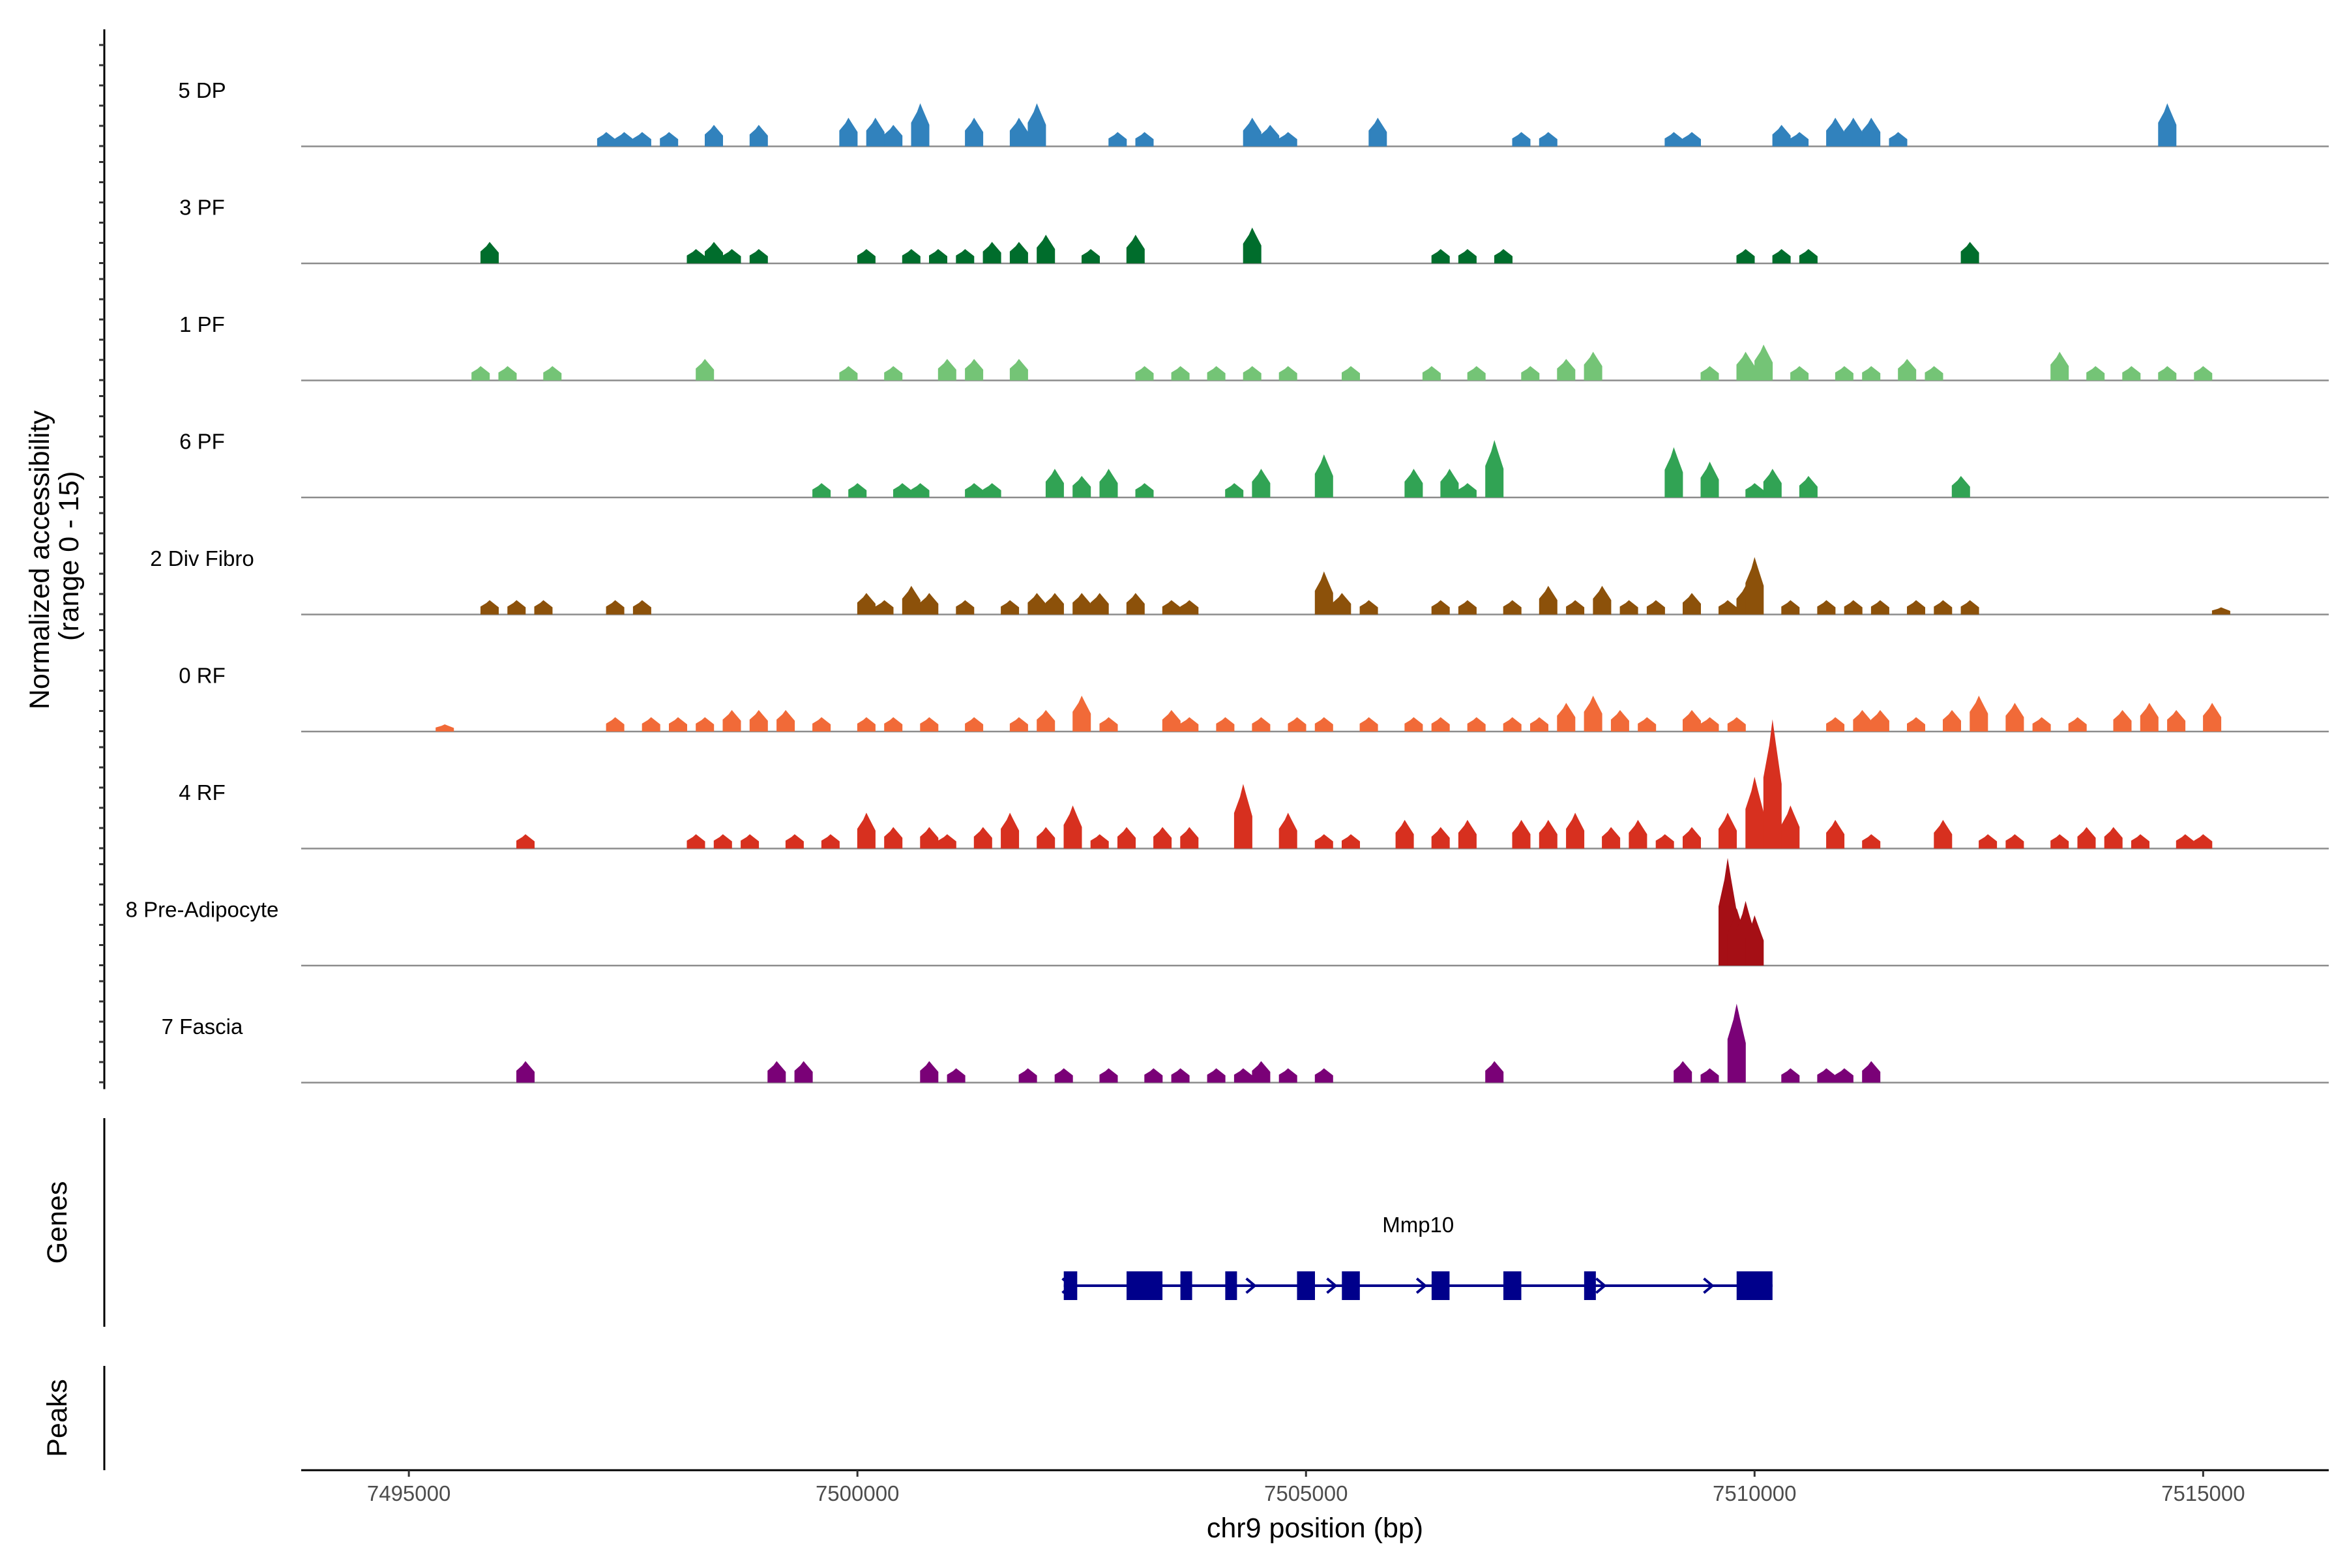 The image size is (2347, 1568). What do you see at coordinates (1245, 1044) in the screenshot?
I see `track-7-fascia: 7 Fascia` at bounding box center [1245, 1044].